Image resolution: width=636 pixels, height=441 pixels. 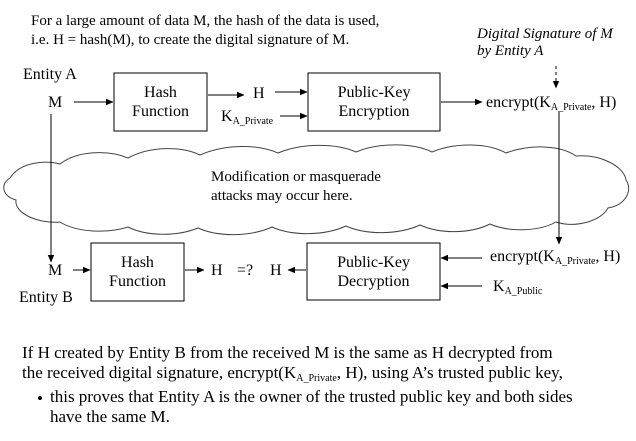 What do you see at coordinates (55, 102) in the screenshot?
I see `message-m-top: M` at bounding box center [55, 102].